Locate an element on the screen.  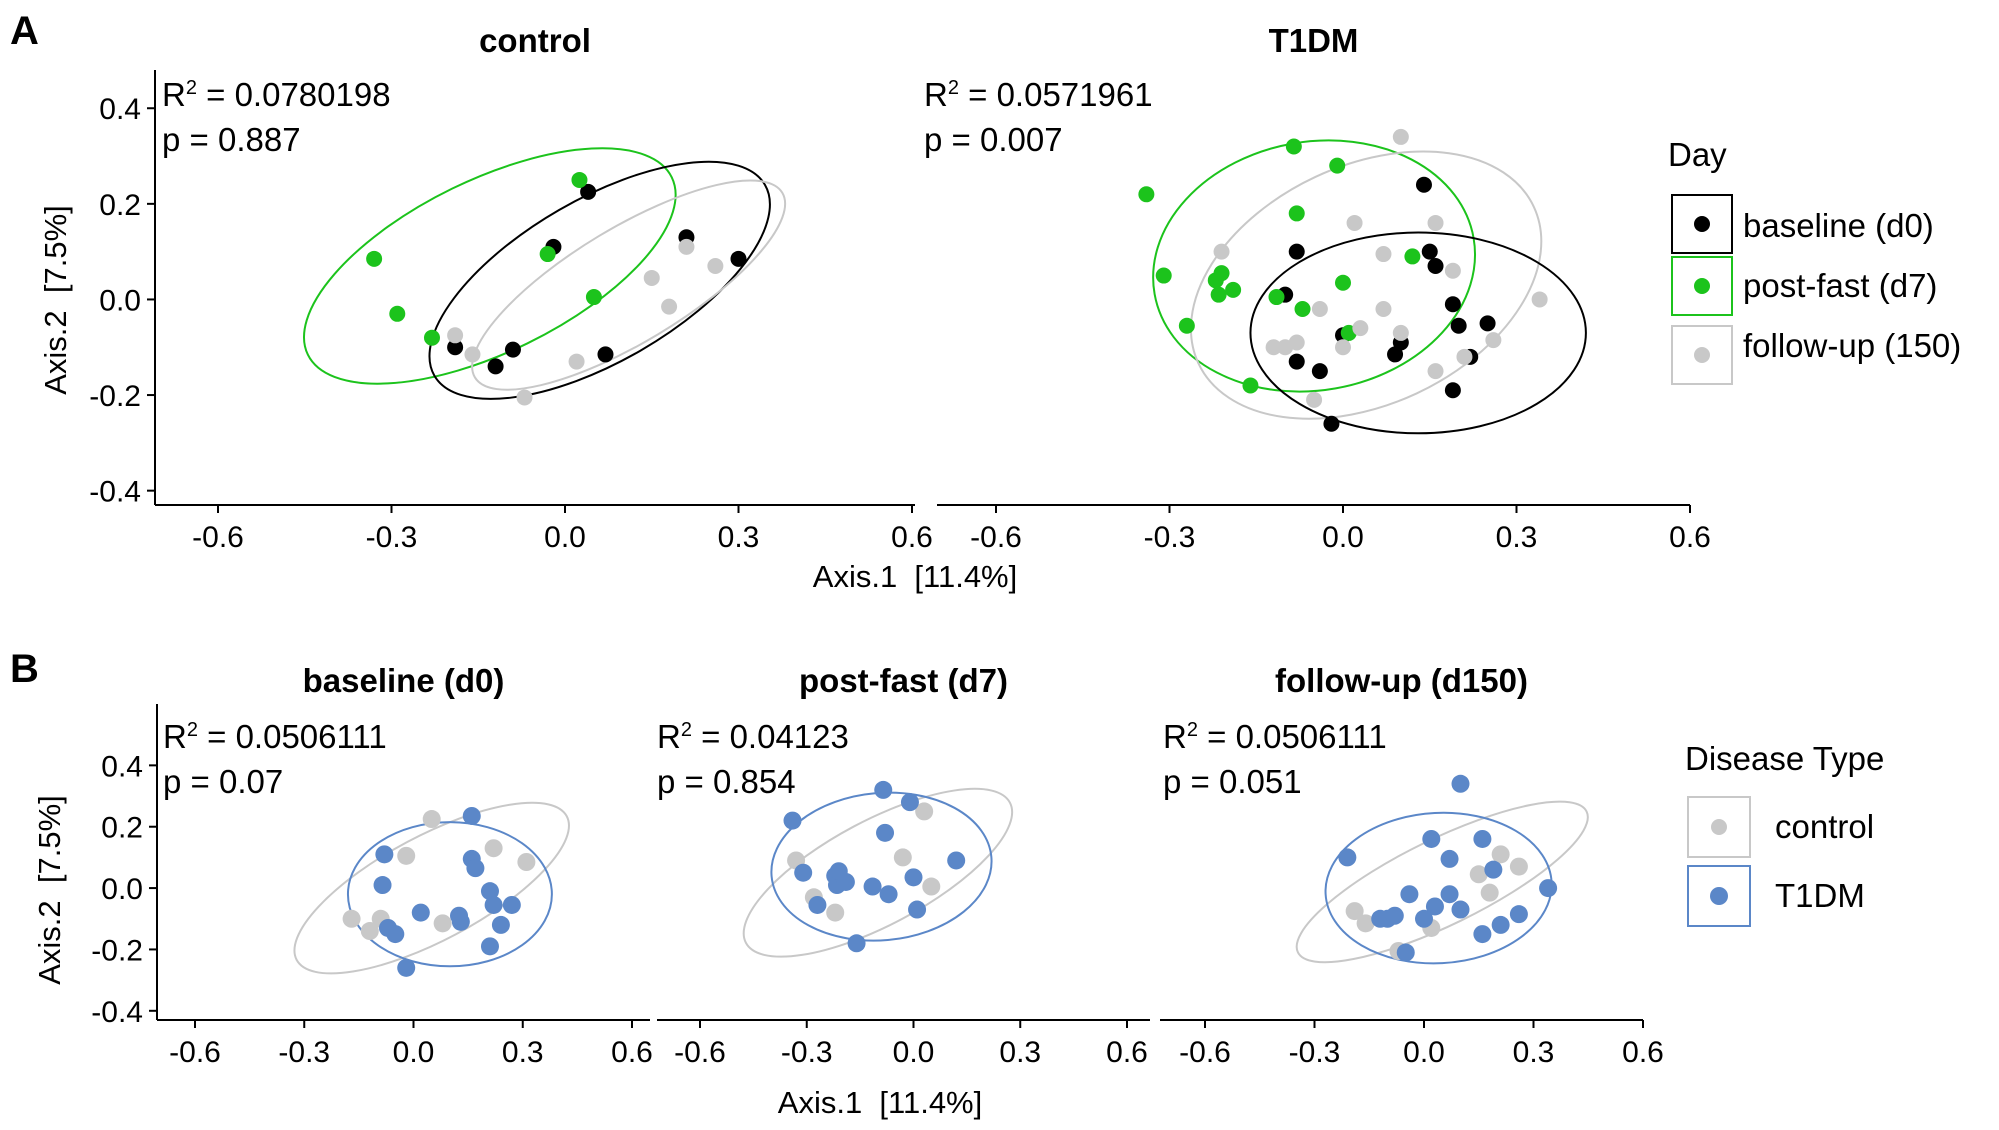
x-axis-label-b: Axis.1 [11.4%] is located at coordinates (880, 1102).